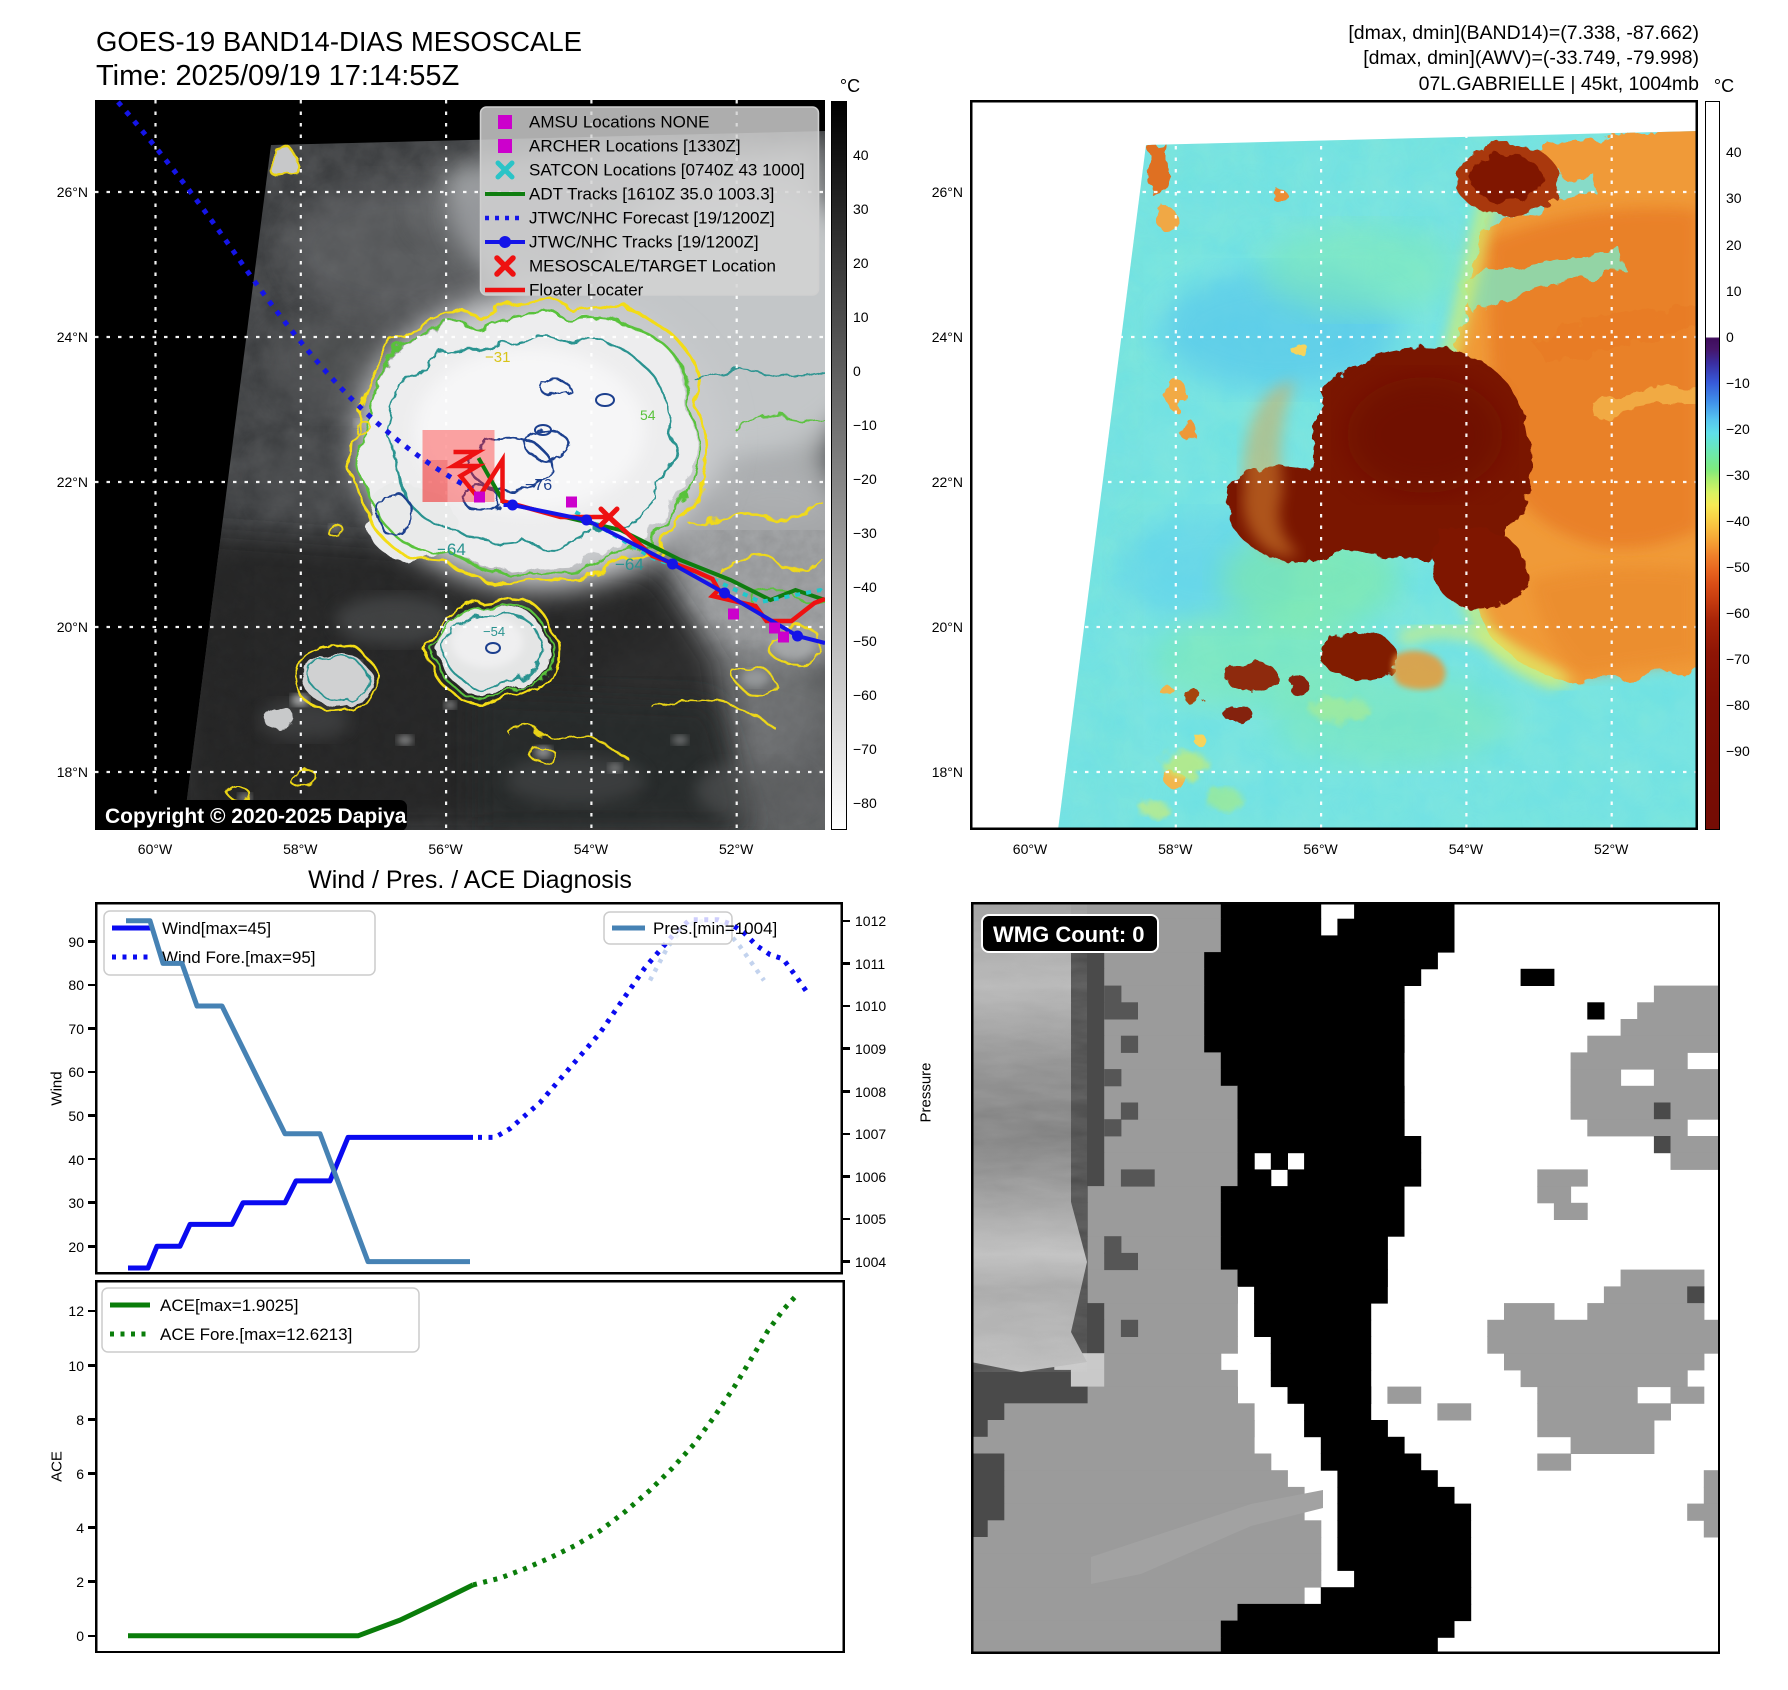  Describe the element at coordinates (229, 1305) in the screenshot. I see `svg-text: ACE[max=1.9025]` at that location.